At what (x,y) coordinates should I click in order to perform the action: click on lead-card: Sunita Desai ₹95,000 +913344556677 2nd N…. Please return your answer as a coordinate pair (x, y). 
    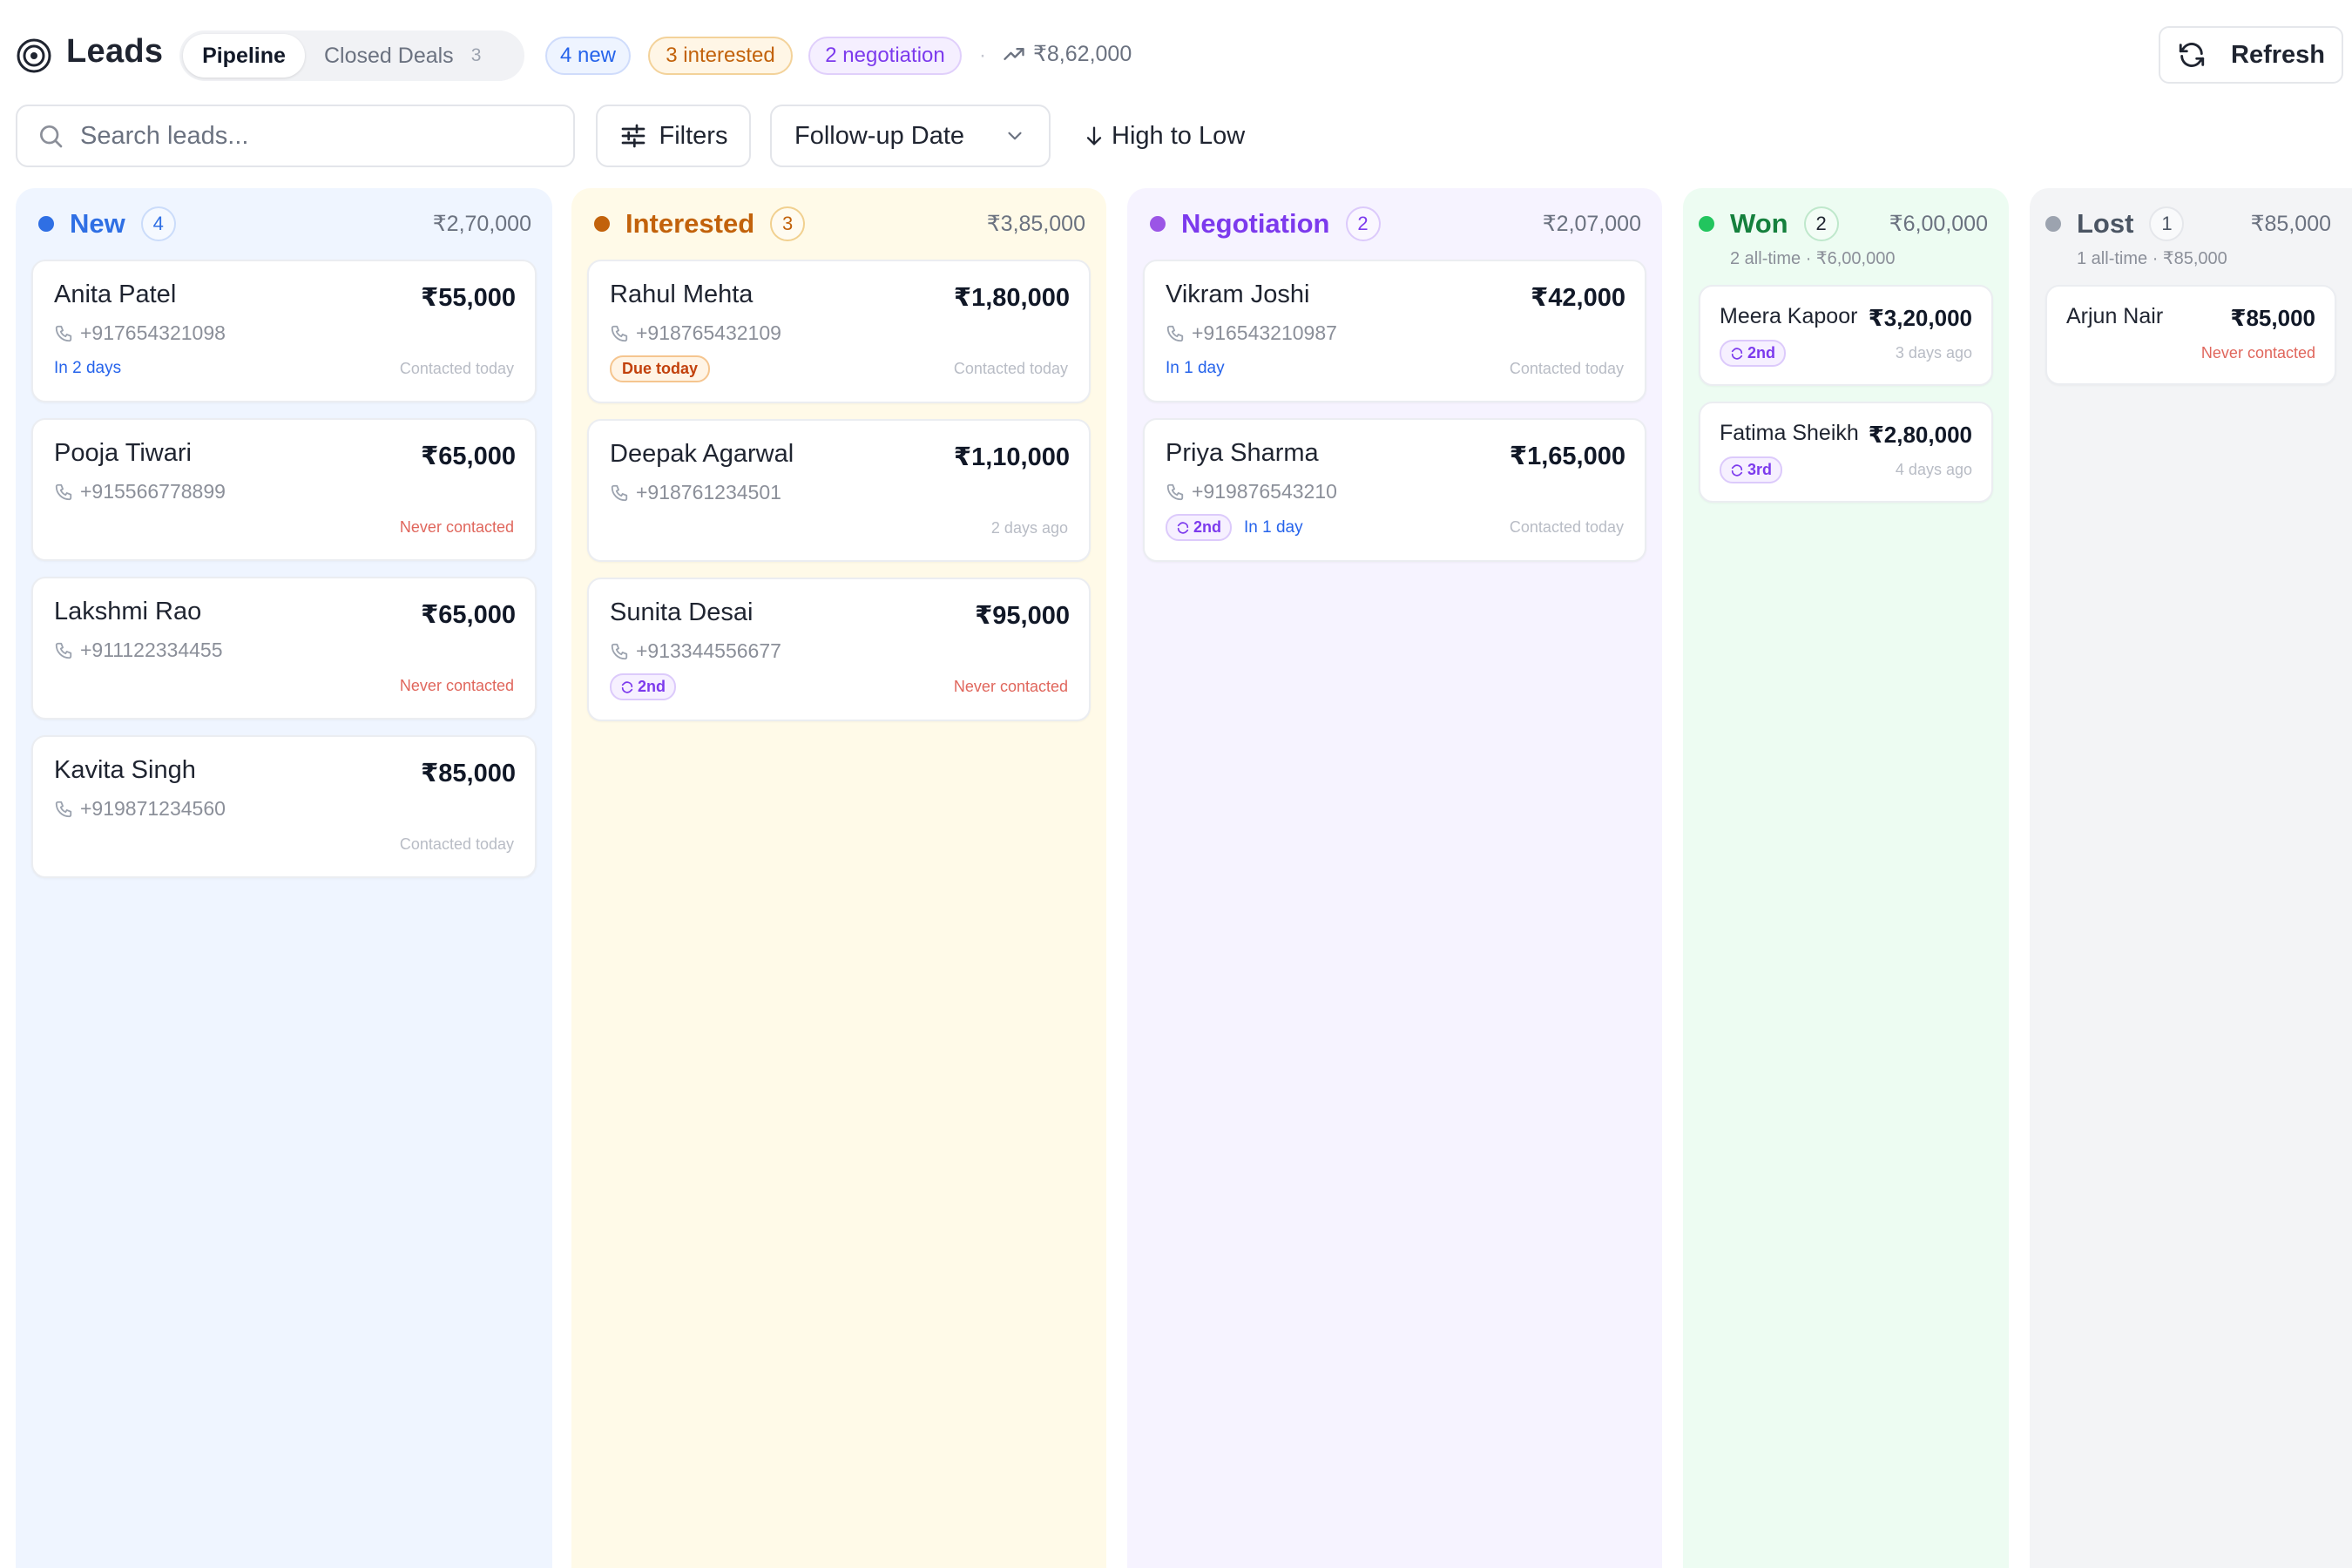
    Looking at the image, I should click on (839, 649).